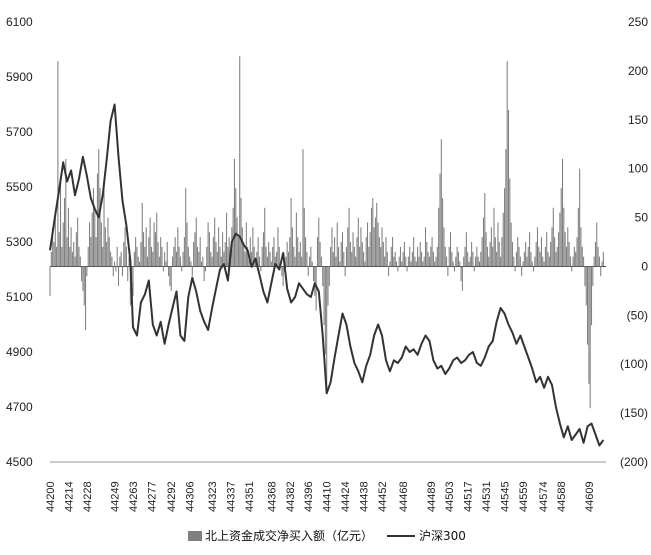 Image resolution: width=651 pixels, height=555 pixels. I want to click on legend-line-swatch, so click(401, 535).